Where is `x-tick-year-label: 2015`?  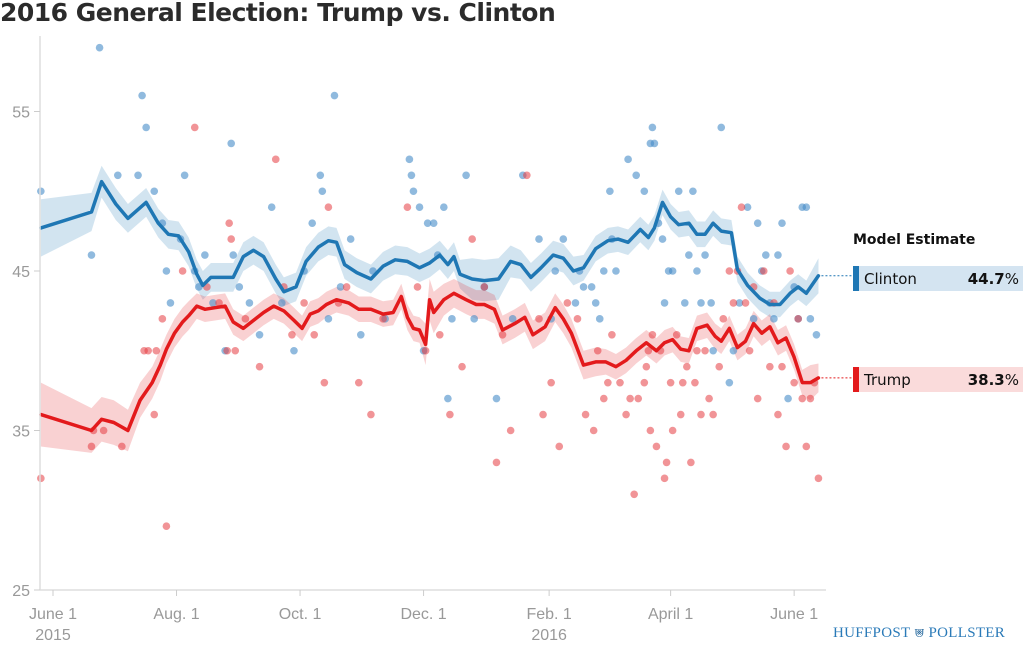
x-tick-year-label: 2015 is located at coordinates (53, 635).